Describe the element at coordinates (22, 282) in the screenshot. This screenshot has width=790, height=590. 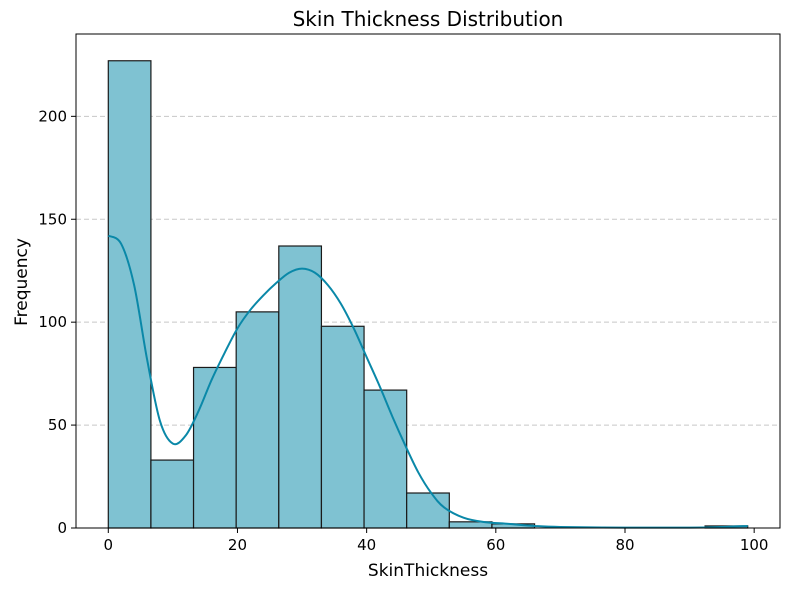
I see `y-axis-label: Frequency` at that location.